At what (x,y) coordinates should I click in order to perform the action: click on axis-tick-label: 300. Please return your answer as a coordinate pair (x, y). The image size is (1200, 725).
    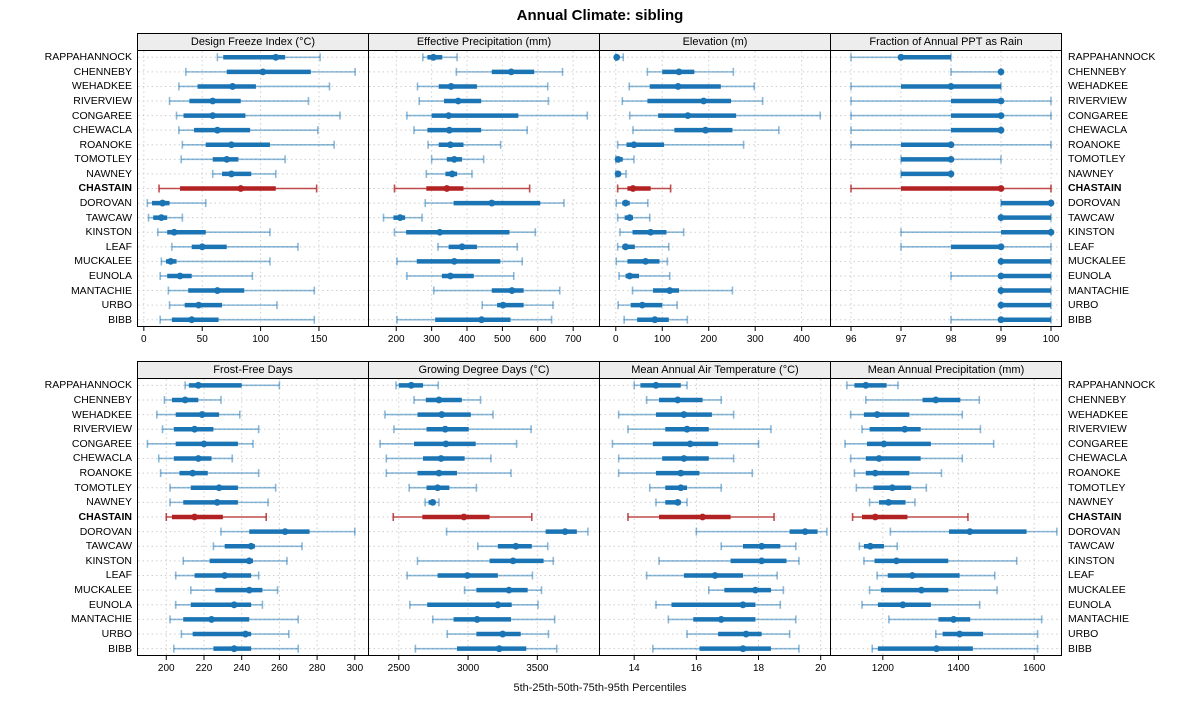
    Looking at the image, I should click on (755, 339).